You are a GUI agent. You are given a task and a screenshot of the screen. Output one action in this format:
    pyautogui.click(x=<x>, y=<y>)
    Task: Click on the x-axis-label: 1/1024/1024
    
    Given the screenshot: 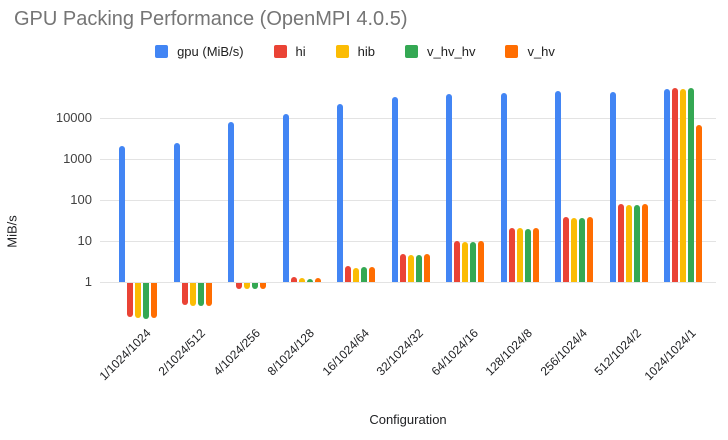 What is the action you would take?
    pyautogui.click(x=125, y=355)
    